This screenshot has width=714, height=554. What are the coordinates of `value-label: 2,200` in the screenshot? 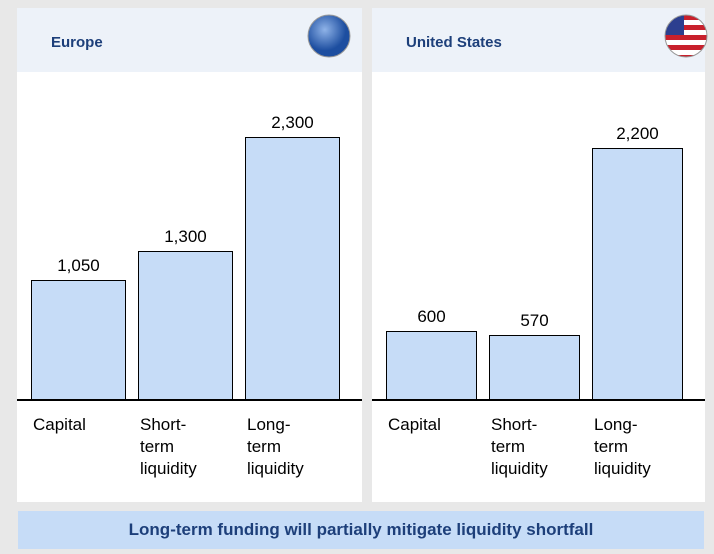 It's located at (637, 134).